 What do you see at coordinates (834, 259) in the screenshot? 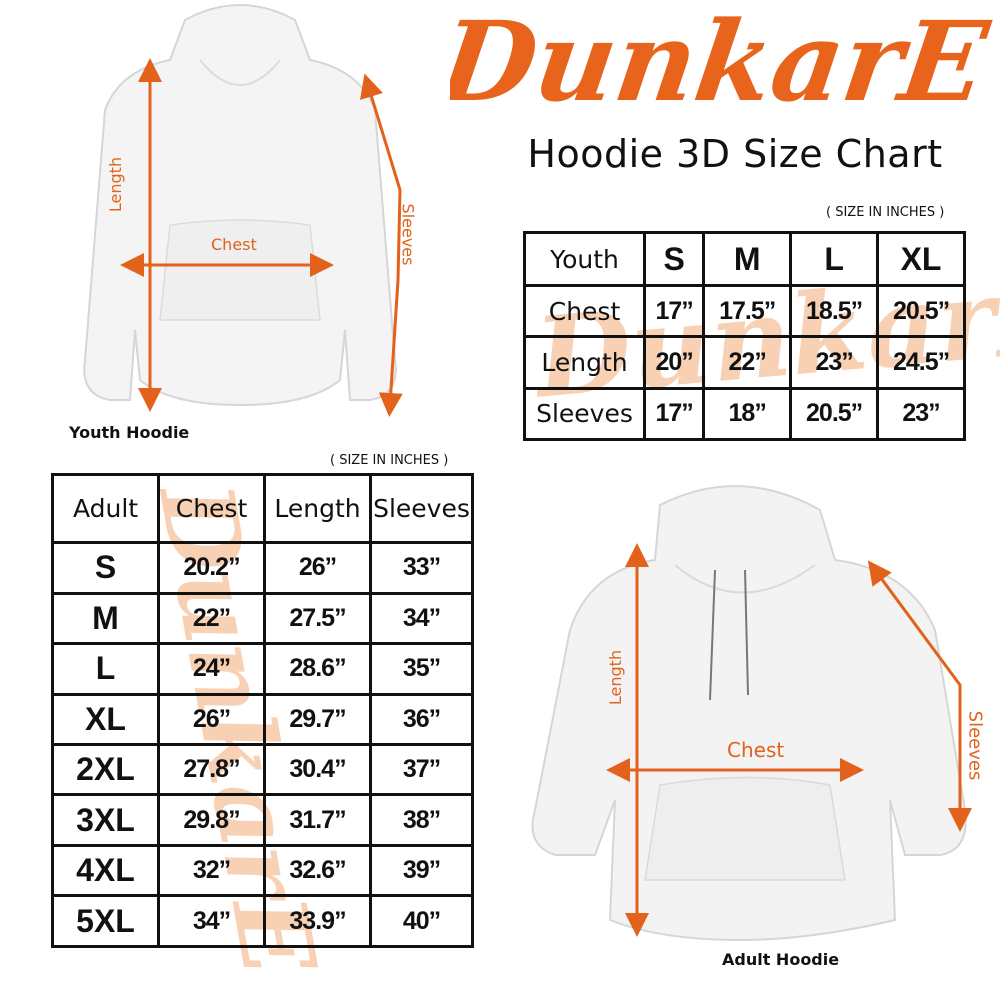
I see `header-cell: L` at bounding box center [834, 259].